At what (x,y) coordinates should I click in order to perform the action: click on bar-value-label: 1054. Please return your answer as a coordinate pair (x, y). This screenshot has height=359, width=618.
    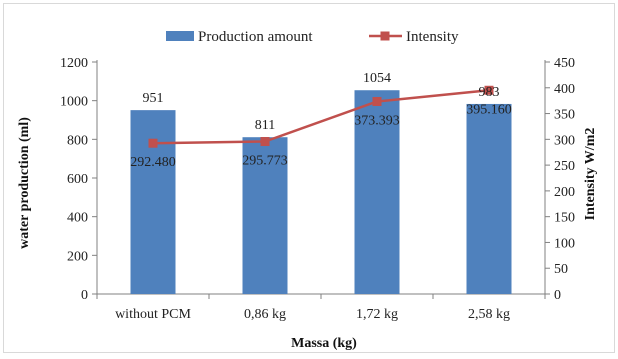
    Looking at the image, I should click on (377, 78).